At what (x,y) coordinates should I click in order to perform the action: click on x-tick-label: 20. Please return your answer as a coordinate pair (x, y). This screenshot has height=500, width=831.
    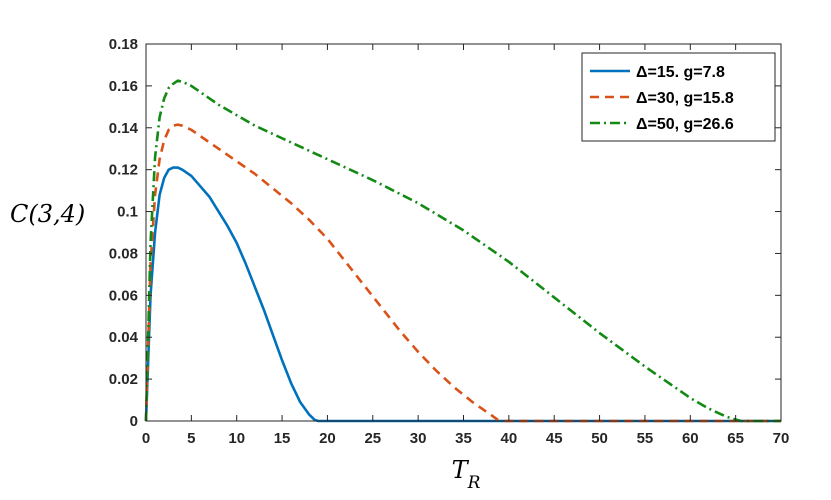
    Looking at the image, I should click on (327, 438).